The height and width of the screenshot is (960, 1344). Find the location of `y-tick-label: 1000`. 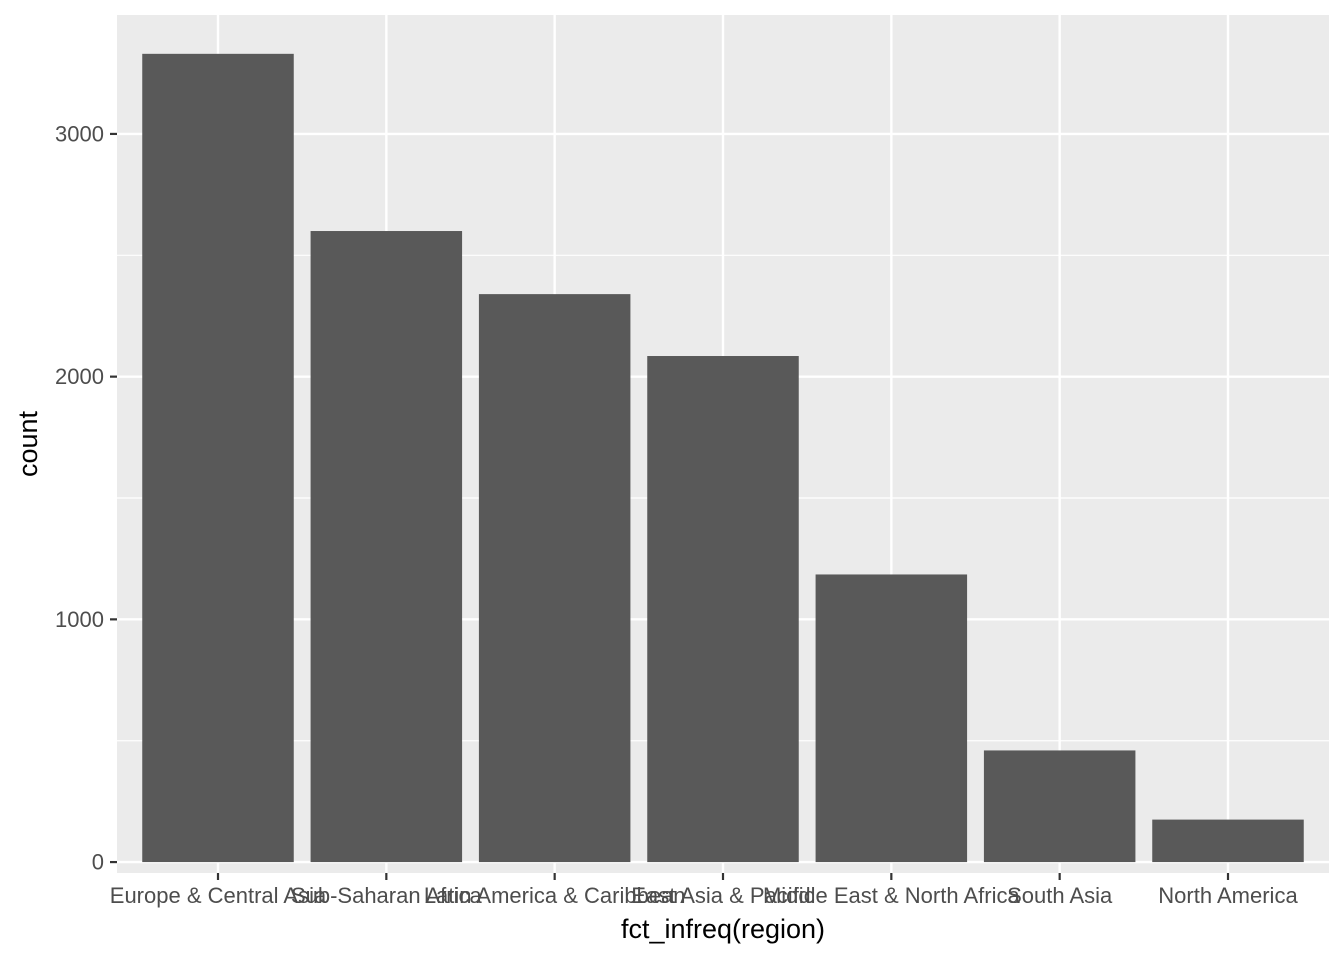

y-tick-label: 1000 is located at coordinates (79, 619).